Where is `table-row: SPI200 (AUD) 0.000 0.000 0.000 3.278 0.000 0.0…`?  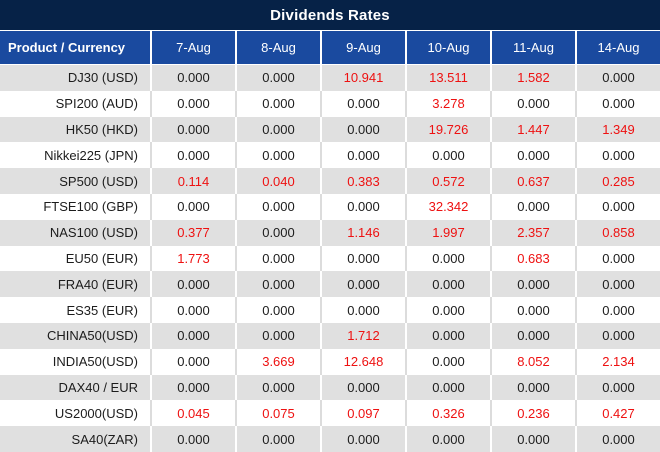 table-row: SPI200 (AUD) 0.000 0.000 0.000 3.278 0.000 0.0… is located at coordinates (330, 103).